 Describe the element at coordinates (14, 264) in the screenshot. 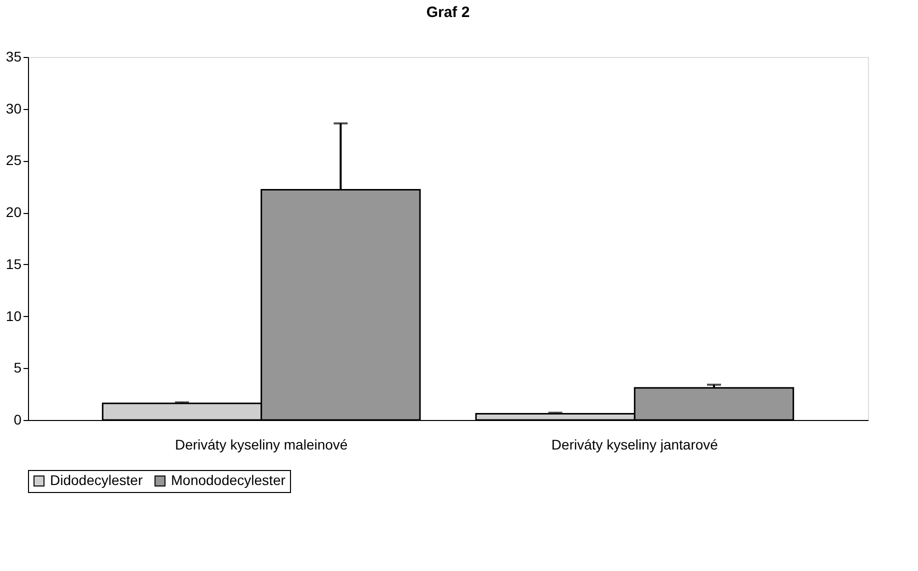

I see `y-tick-label: 15` at that location.